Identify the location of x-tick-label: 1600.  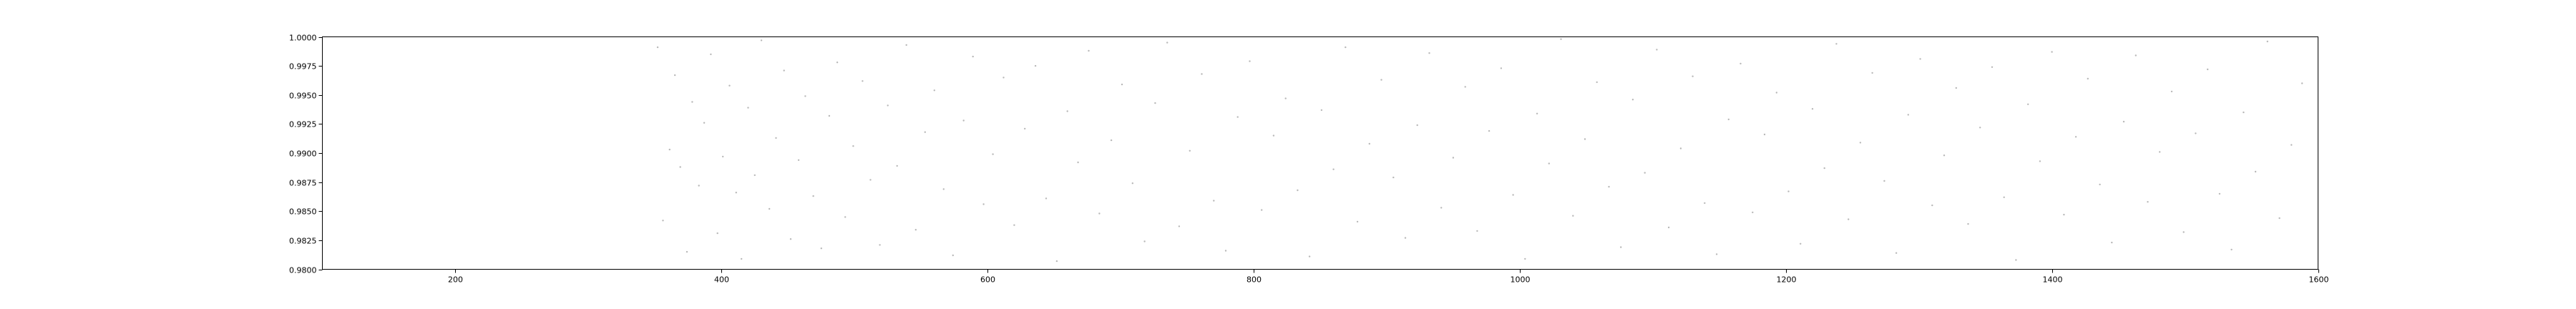
(2319, 280).